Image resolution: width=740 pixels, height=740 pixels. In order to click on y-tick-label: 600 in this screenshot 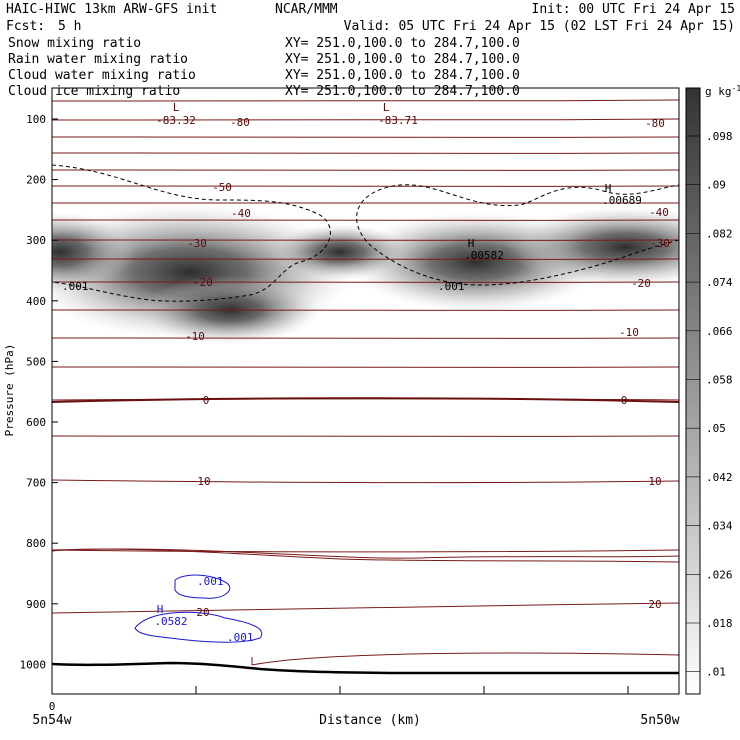, I will do `click(36, 422)`.